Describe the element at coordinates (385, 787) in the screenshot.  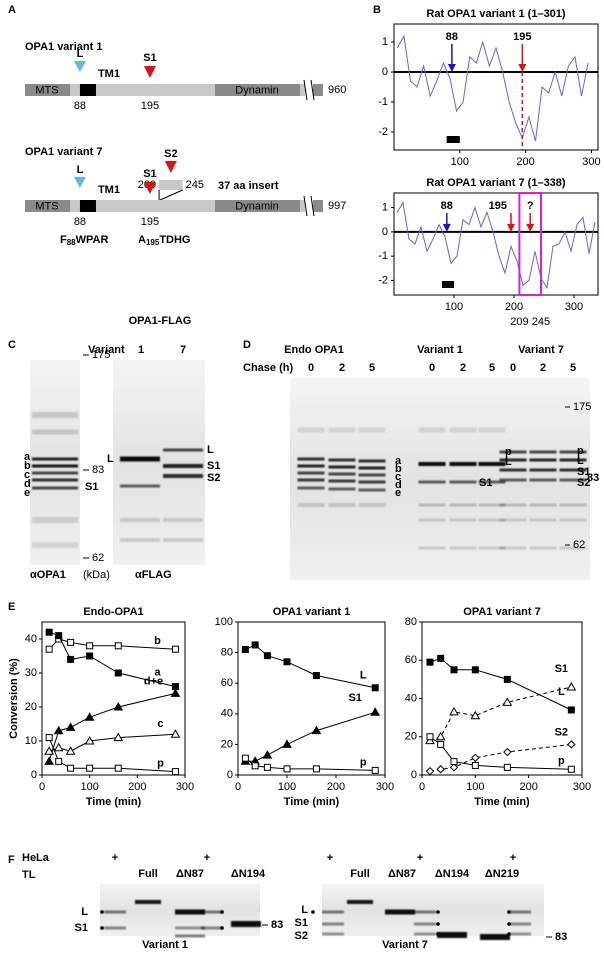
I see `x-tick-label: 300` at that location.